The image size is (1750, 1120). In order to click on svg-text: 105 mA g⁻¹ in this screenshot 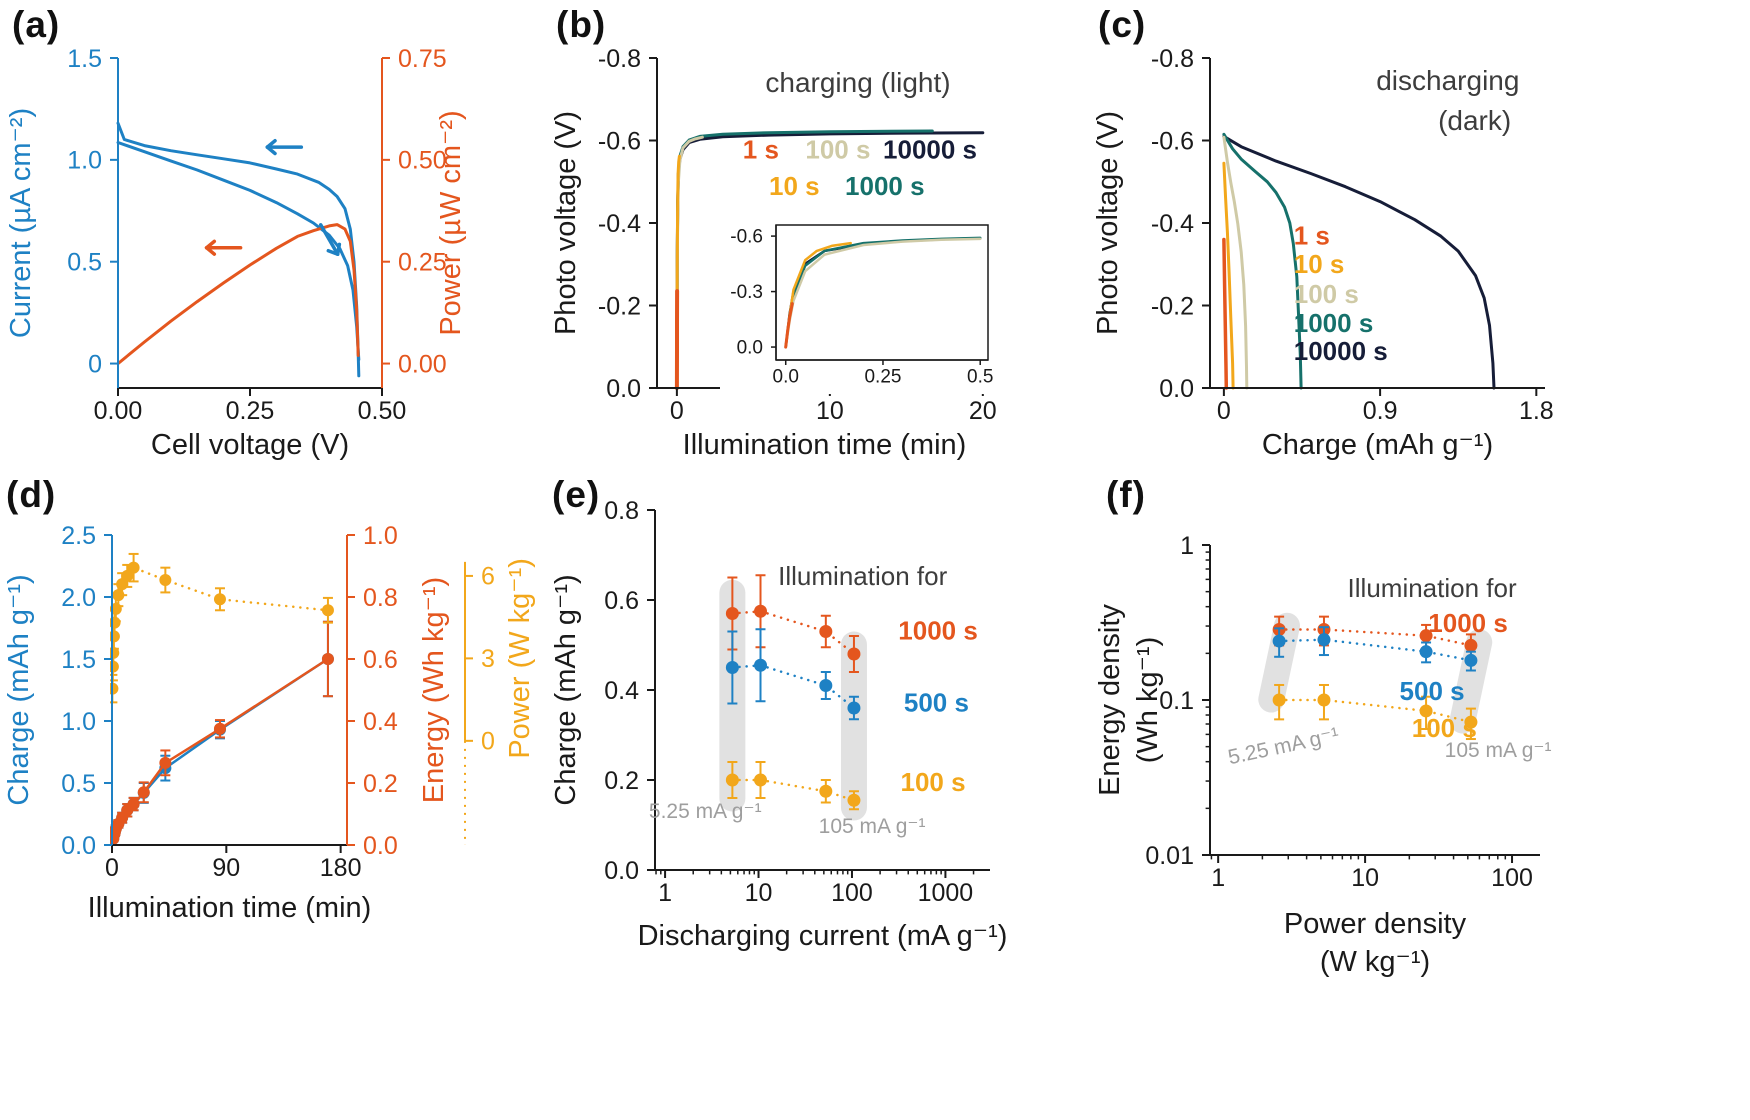, I will do `click(1498, 750)`.